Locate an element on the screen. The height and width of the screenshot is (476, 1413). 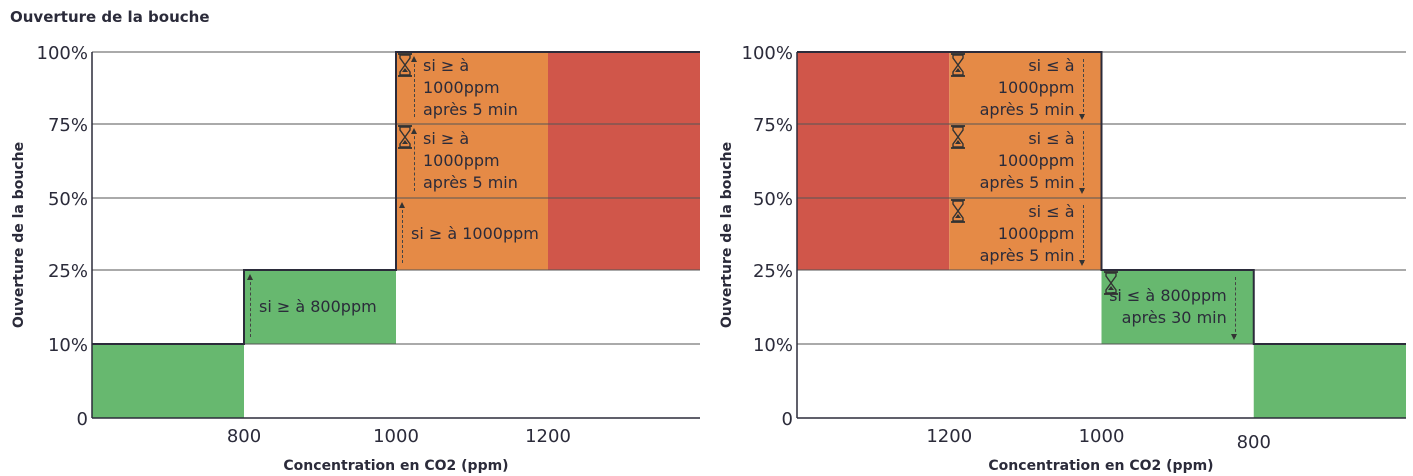
annotation-r2: si ≤ à 1000ppm après 5 min is located at coordinates (1025, 161).